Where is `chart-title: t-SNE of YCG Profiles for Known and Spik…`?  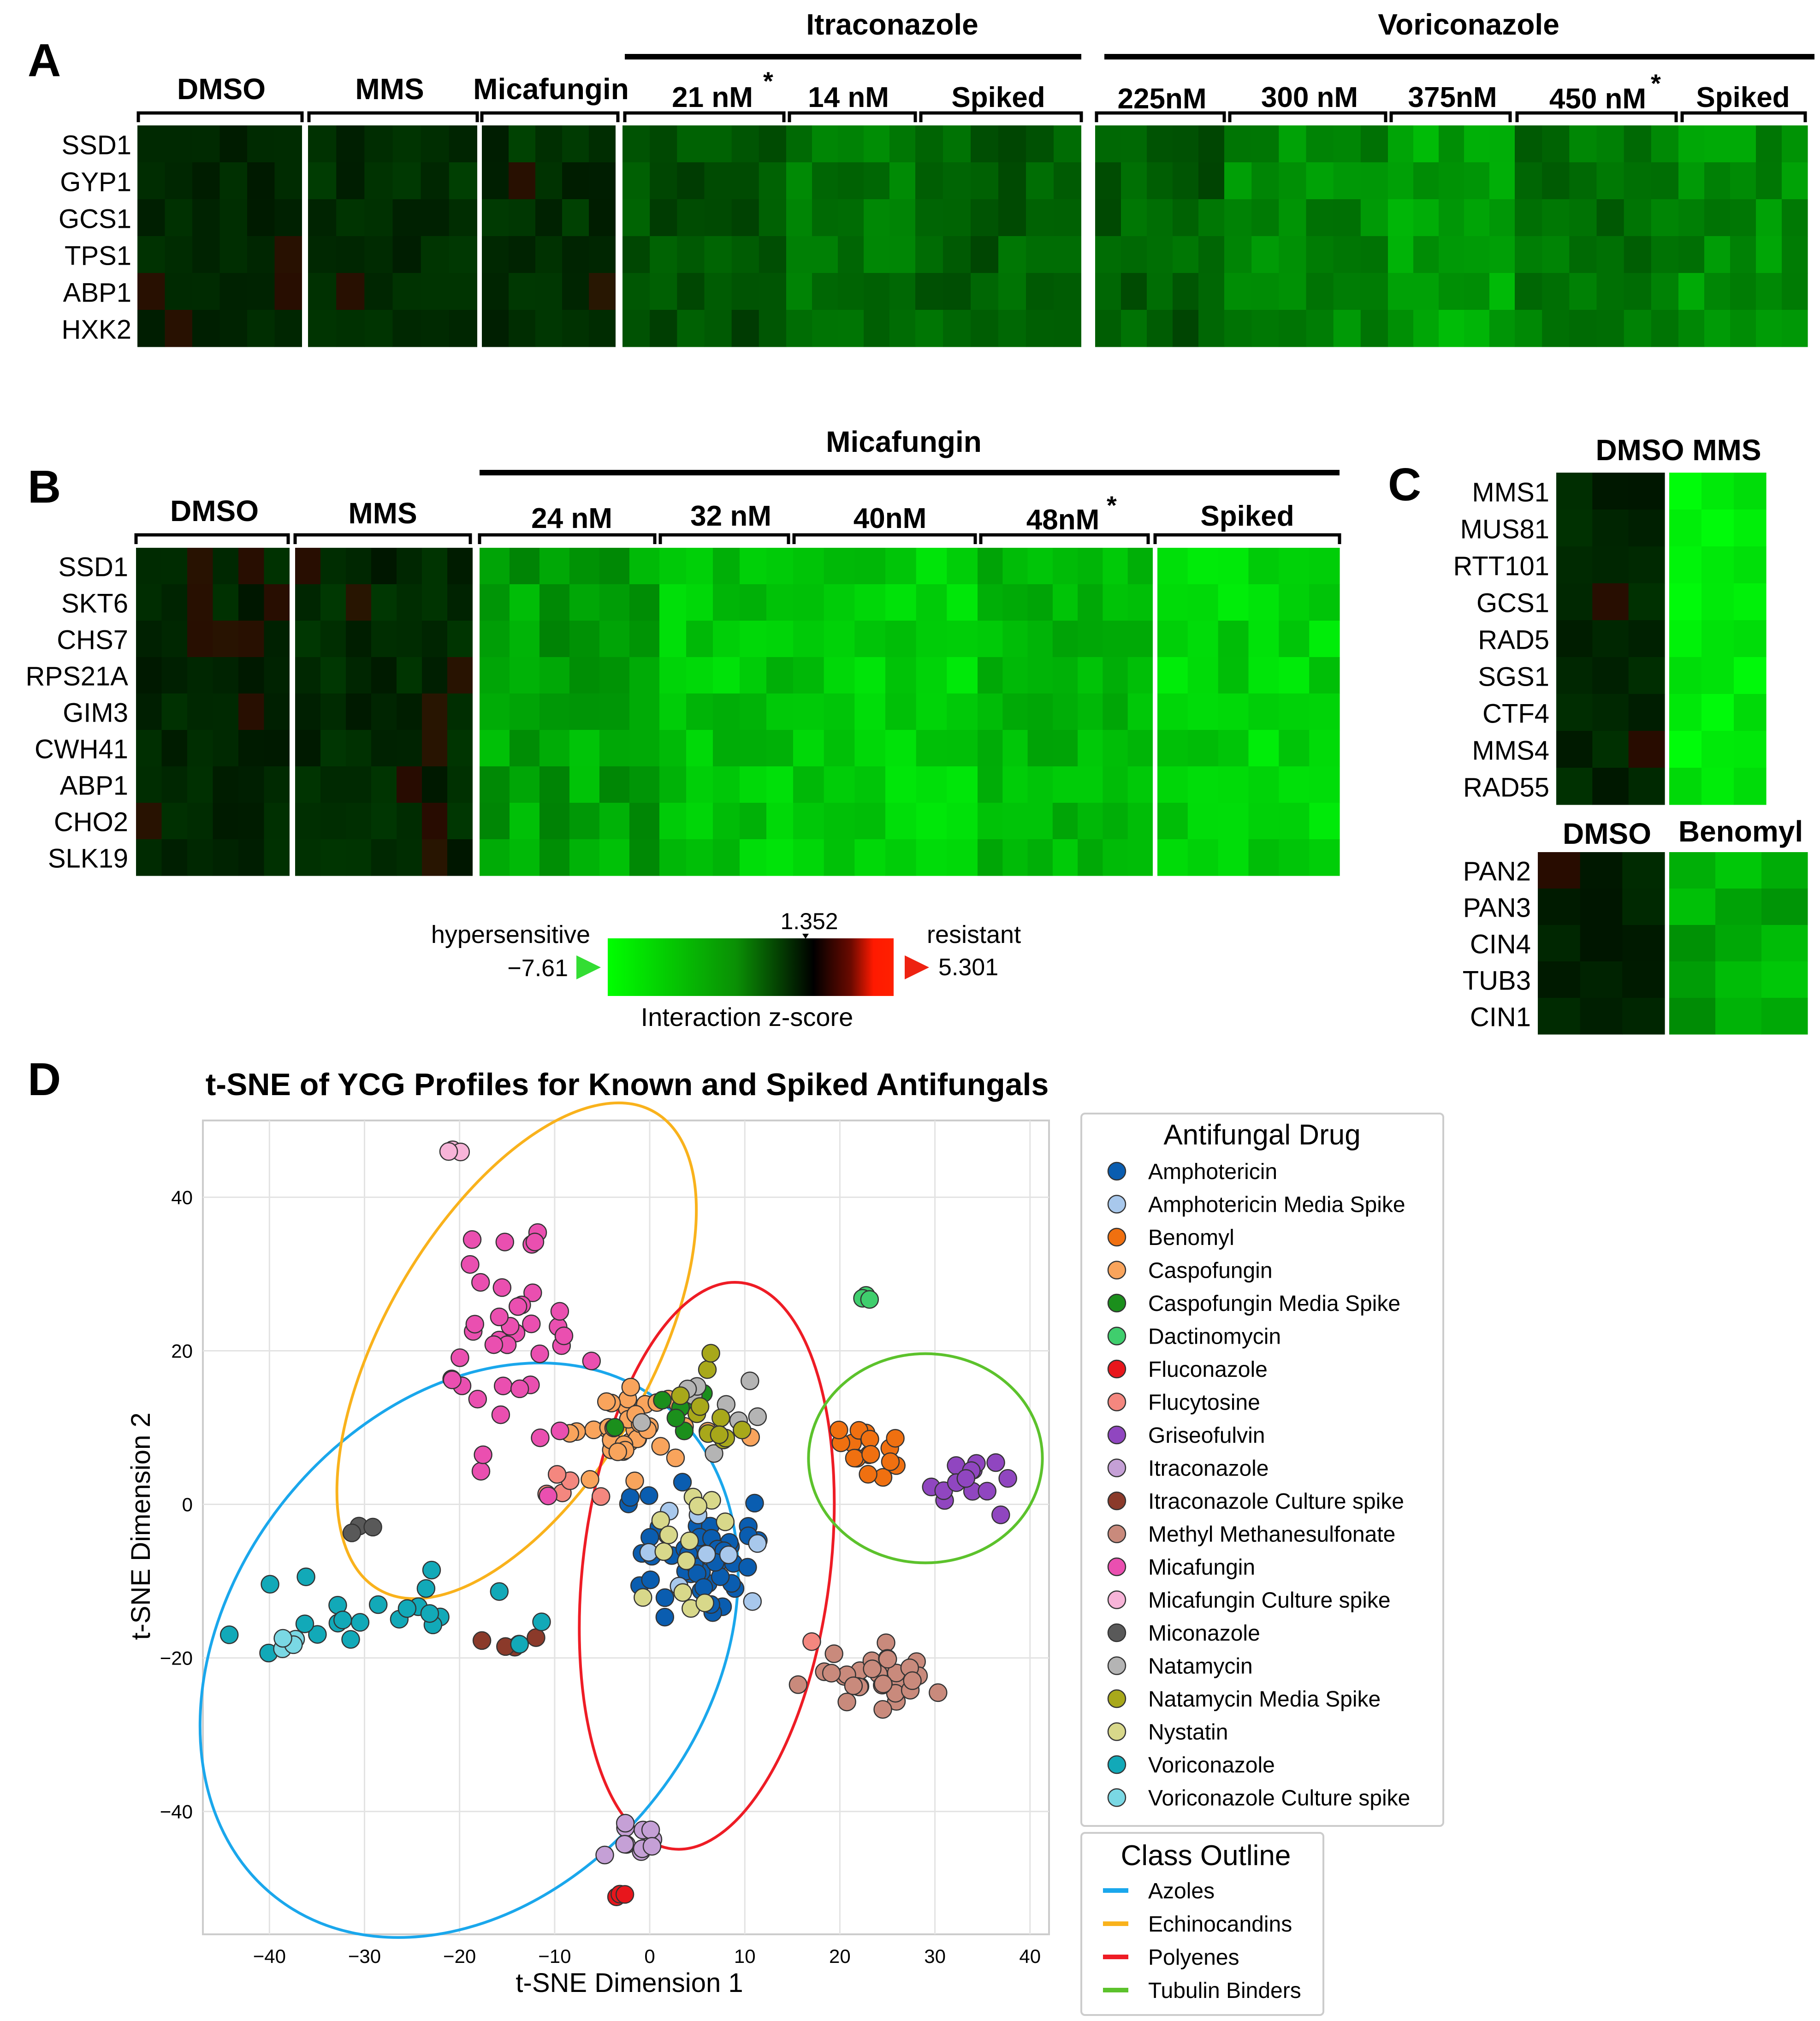 chart-title: t-SNE of YCG Profiles for Known and Spik… is located at coordinates (627, 1084).